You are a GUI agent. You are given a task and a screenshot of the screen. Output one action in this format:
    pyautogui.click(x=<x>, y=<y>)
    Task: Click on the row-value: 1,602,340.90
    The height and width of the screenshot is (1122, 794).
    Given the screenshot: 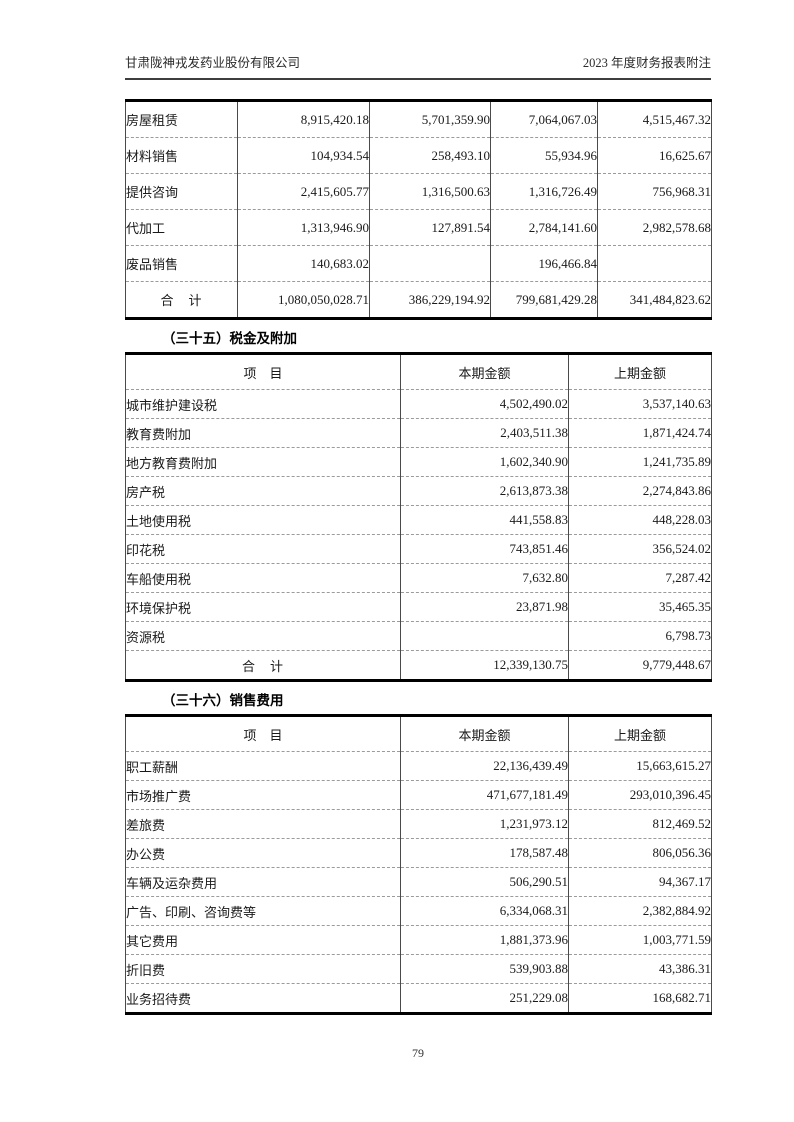 What is the action you would take?
    pyautogui.click(x=484, y=462)
    